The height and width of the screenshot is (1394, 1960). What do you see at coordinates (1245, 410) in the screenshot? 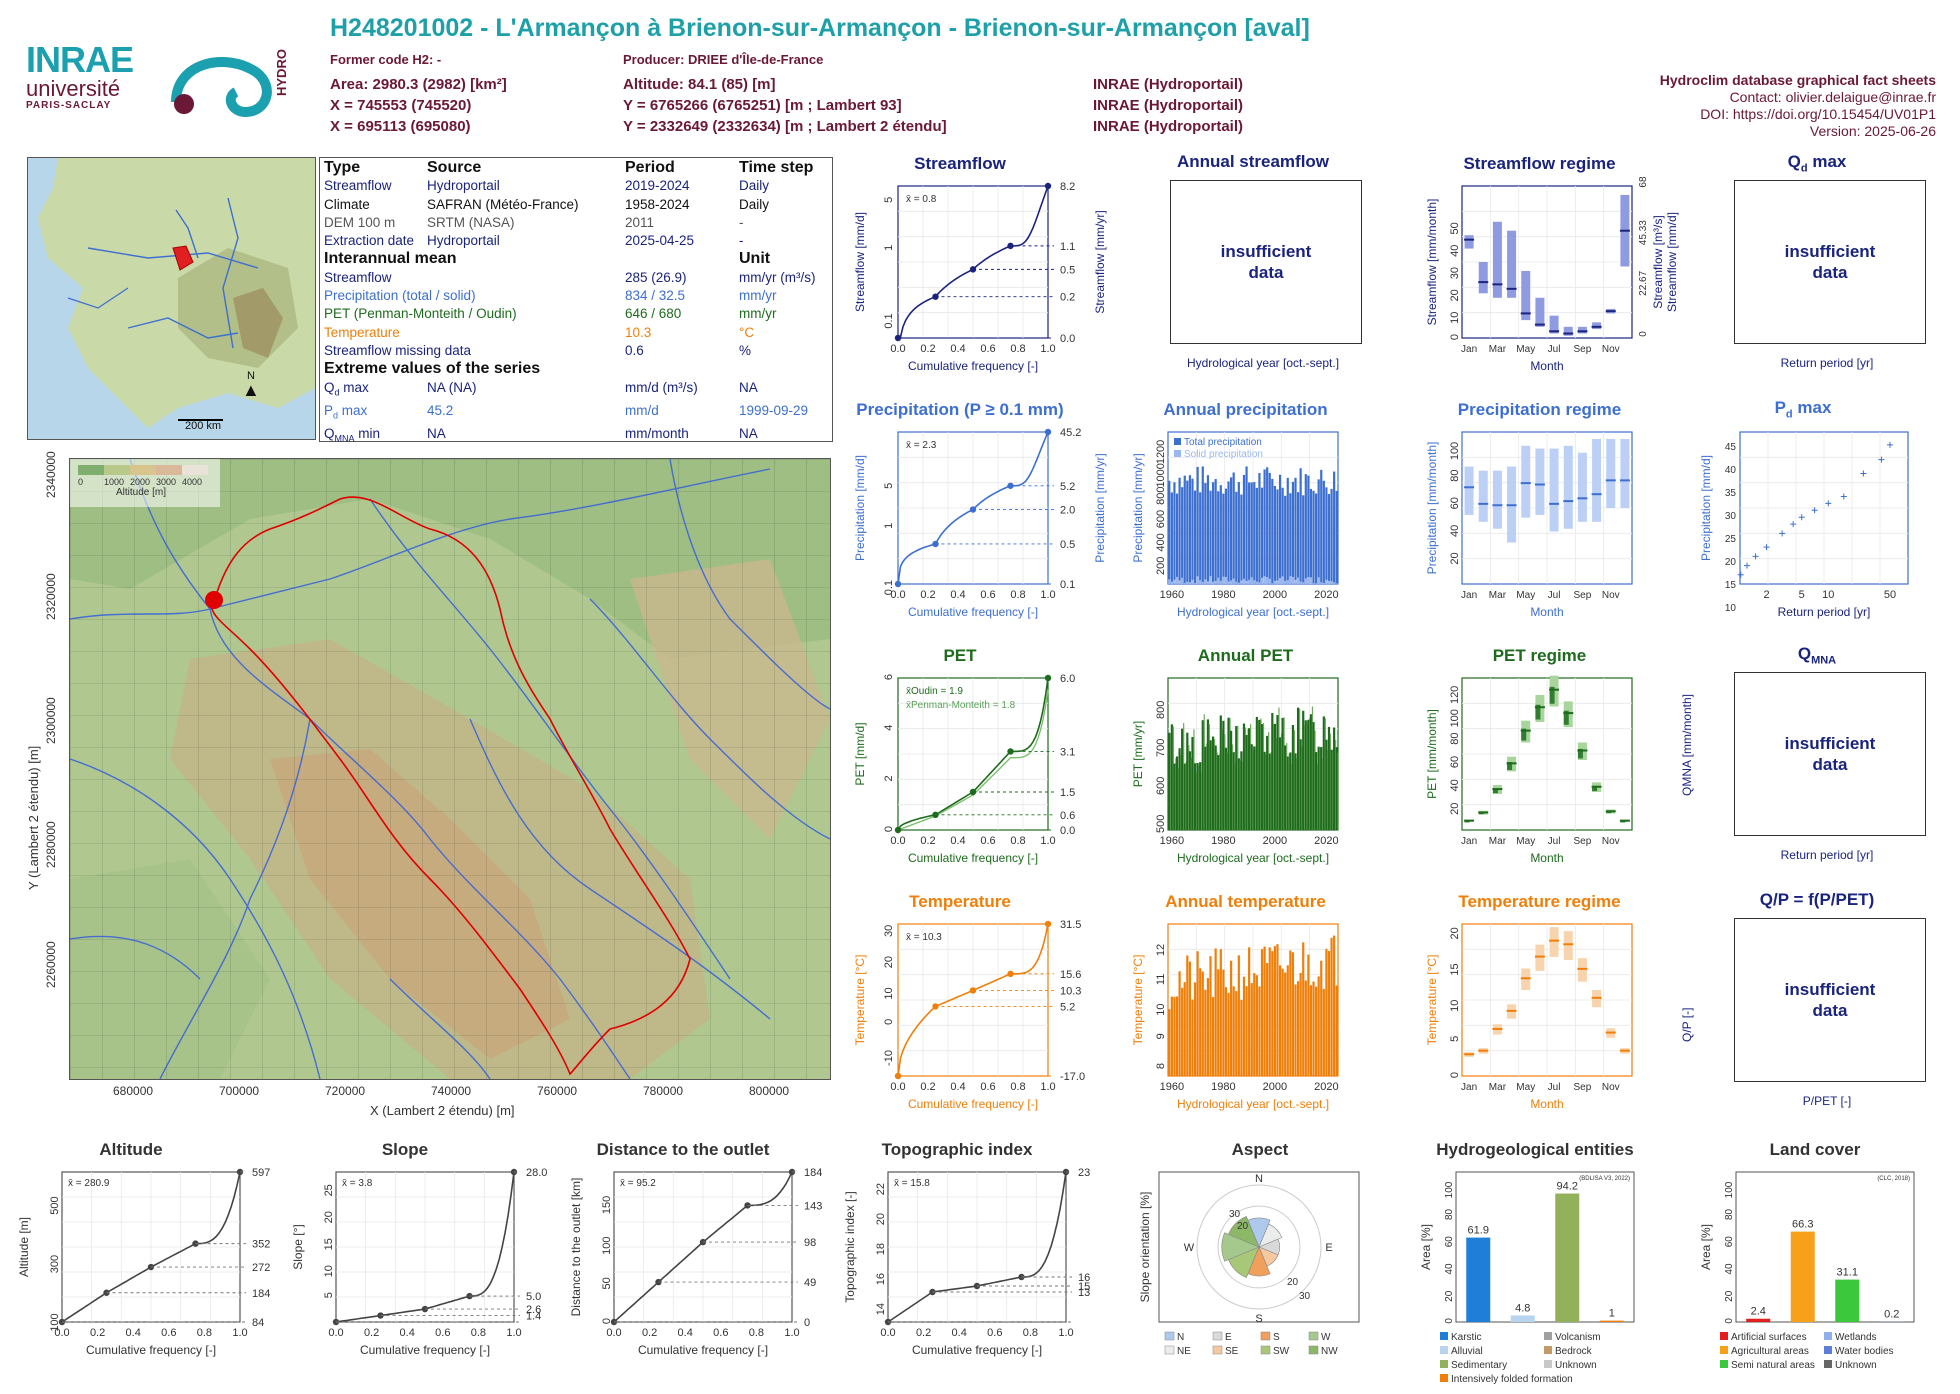
I see `annual-precip-title: Annual precipitation` at bounding box center [1245, 410].